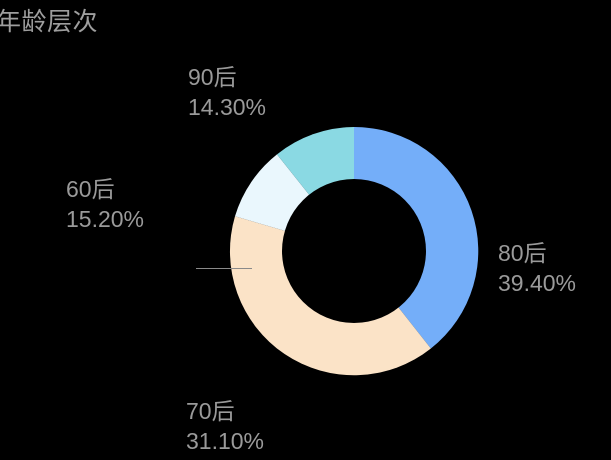  Describe the element at coordinates (105, 204) in the screenshot. I see `slice-label-60hou: 60后 15.20%` at that location.